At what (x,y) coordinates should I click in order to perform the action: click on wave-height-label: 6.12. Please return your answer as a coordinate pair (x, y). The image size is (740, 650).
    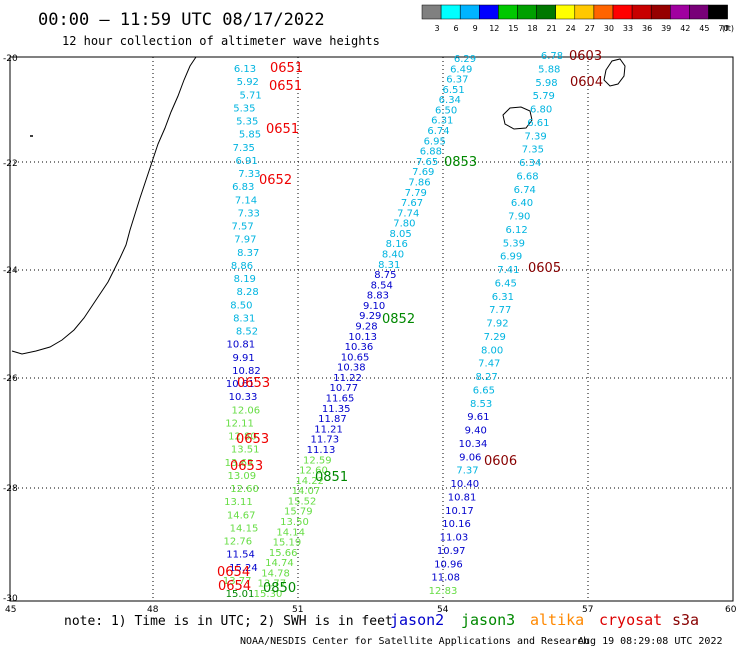
    Looking at the image, I should click on (516, 230).